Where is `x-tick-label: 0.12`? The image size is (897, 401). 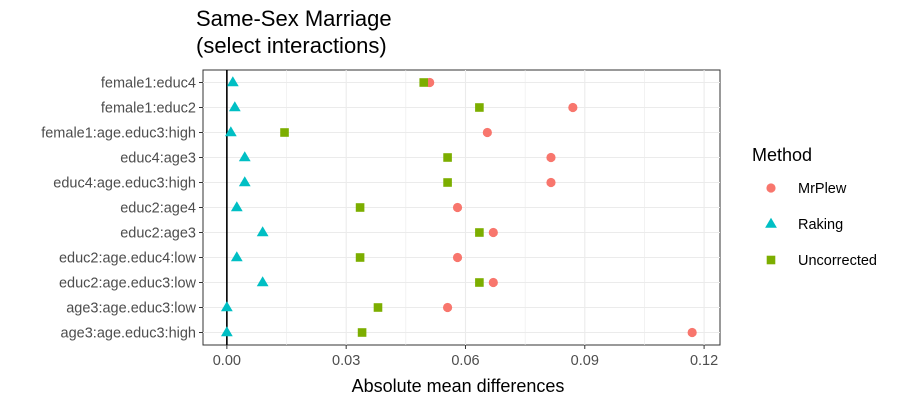
x-tick-label: 0.12 is located at coordinates (704, 361).